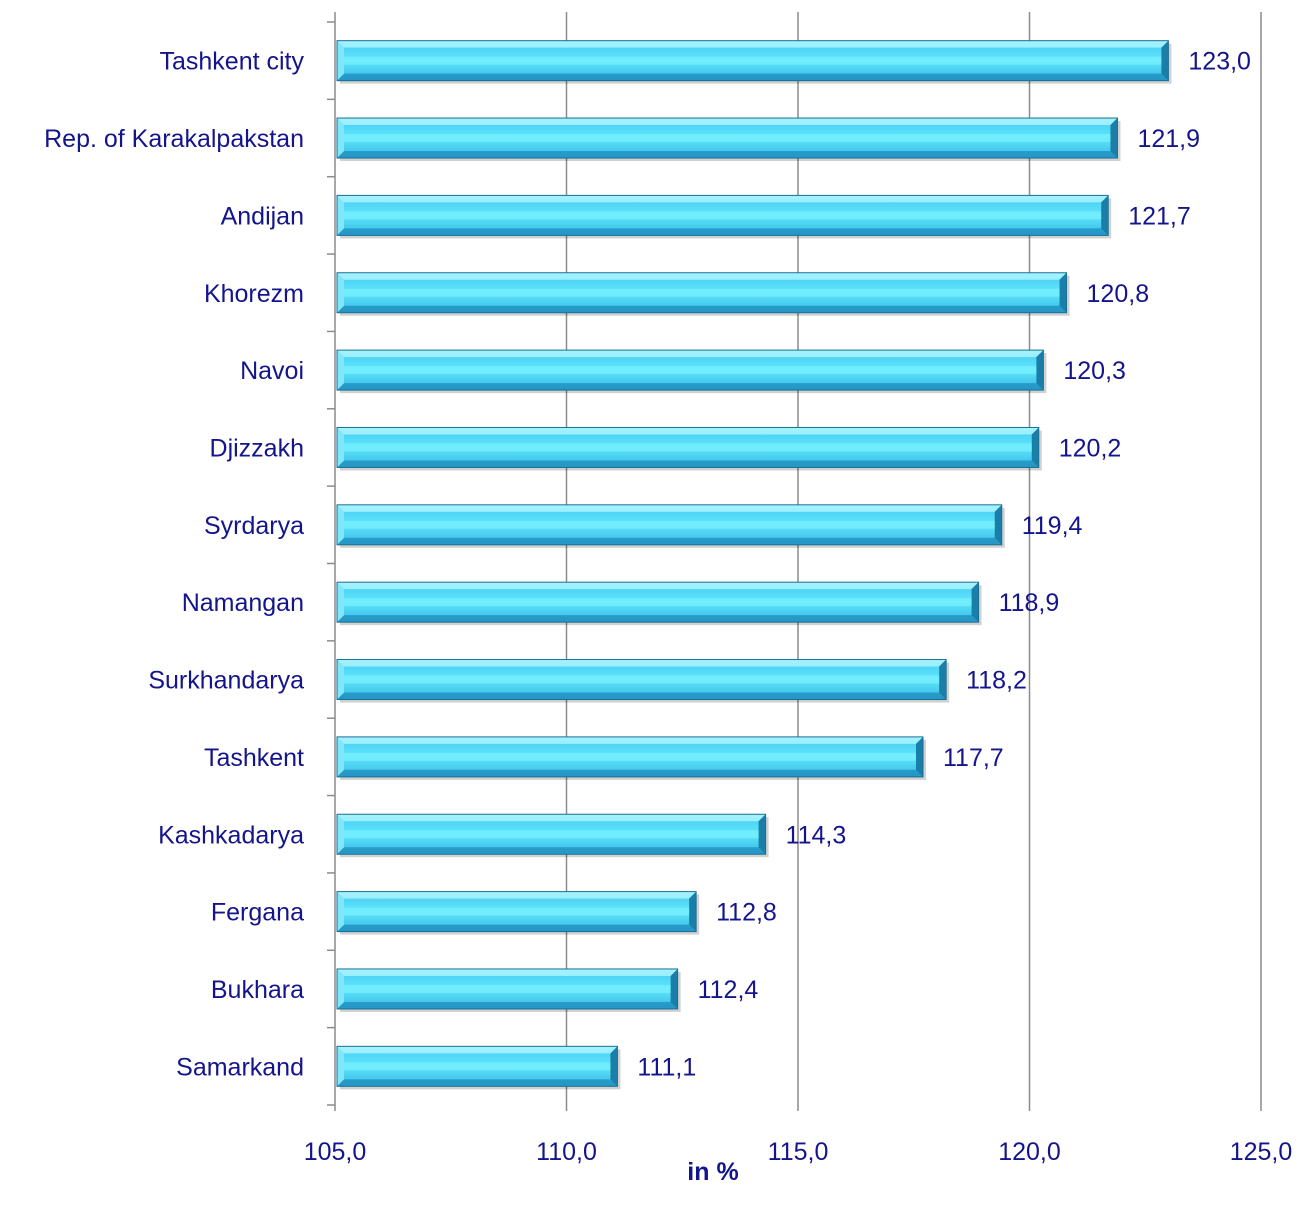  I want to click on data-label: 114,3, so click(816, 835).